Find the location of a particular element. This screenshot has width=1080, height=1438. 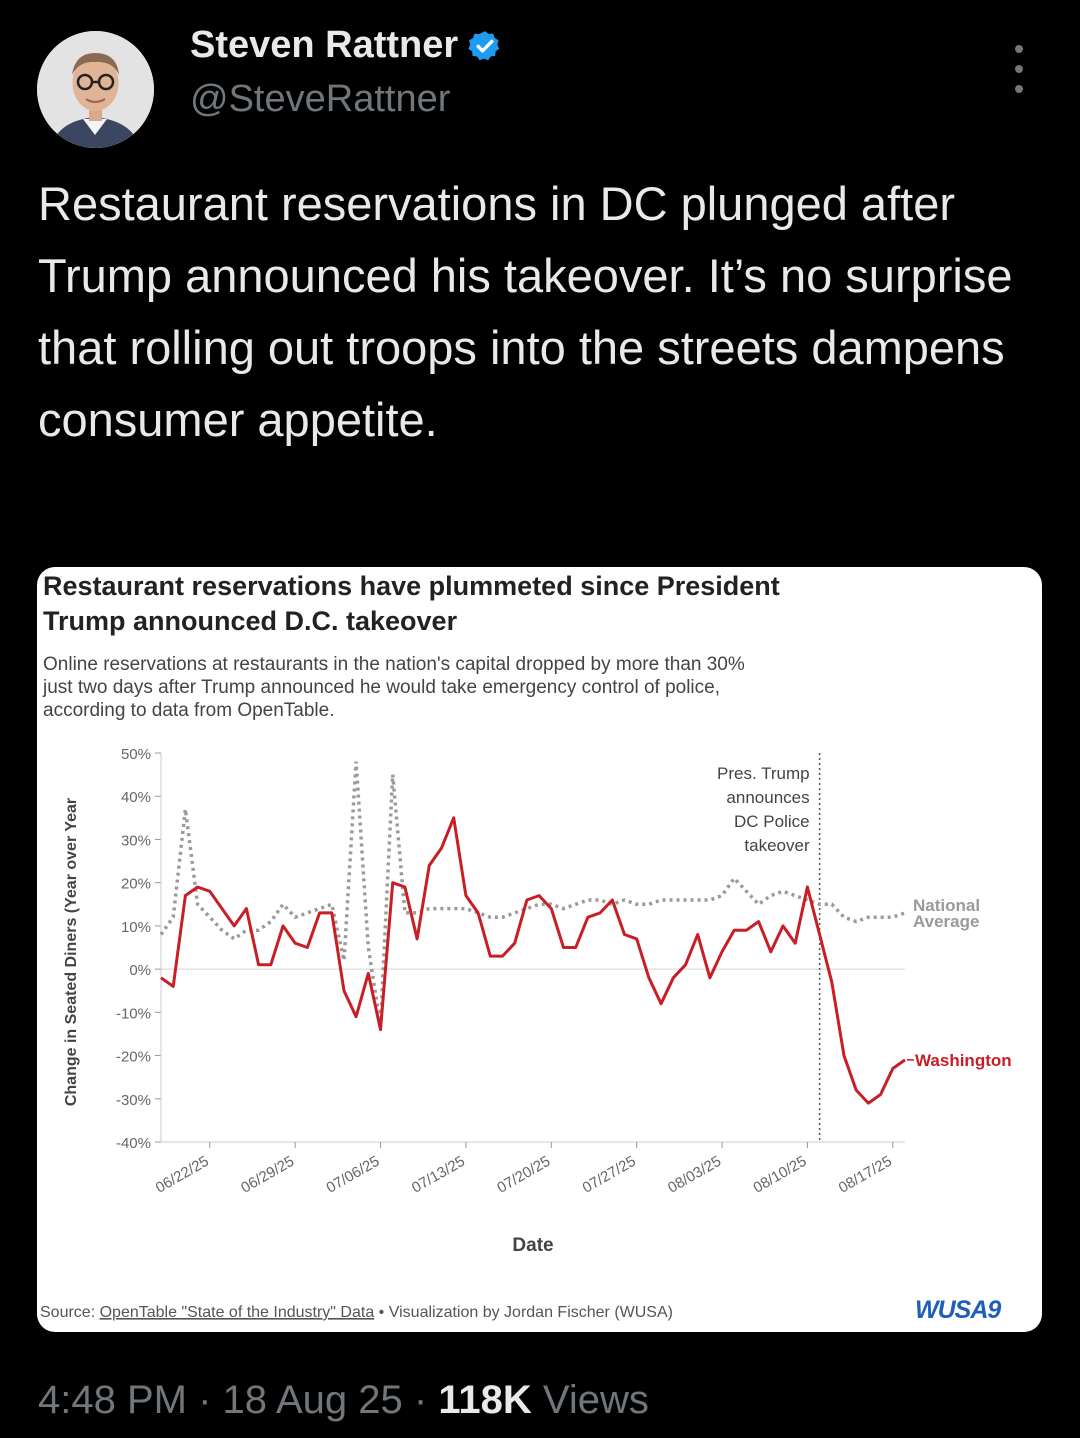

y-tick-label: 40% is located at coordinates (136, 797).